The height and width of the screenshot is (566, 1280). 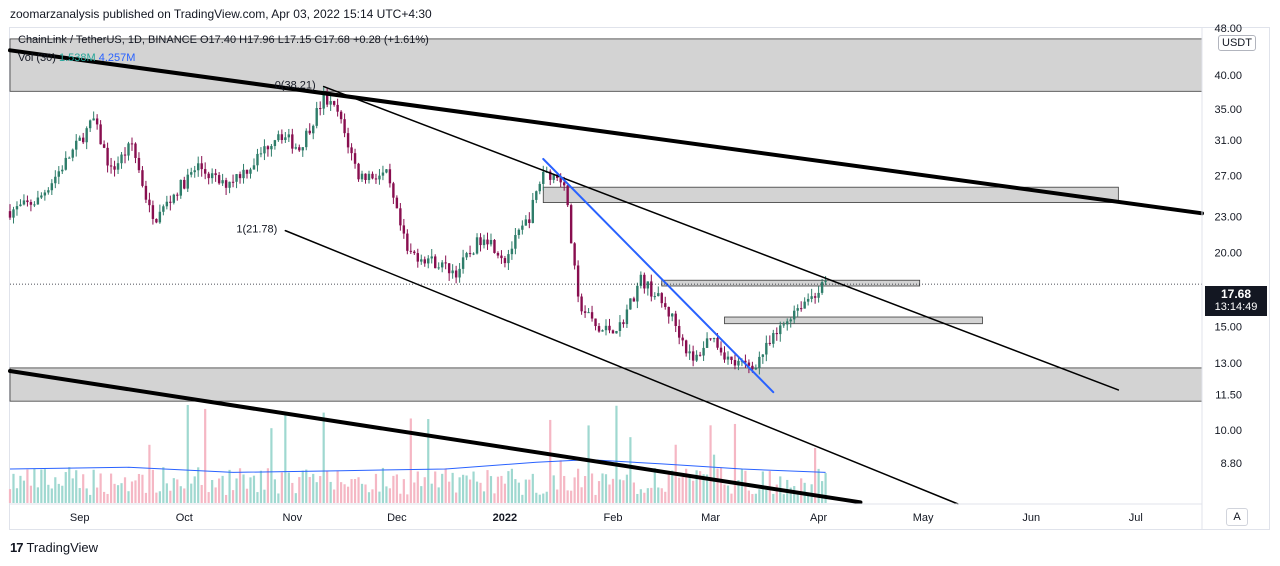 I want to click on y-tick-label: 27.00, so click(x=1228, y=177).